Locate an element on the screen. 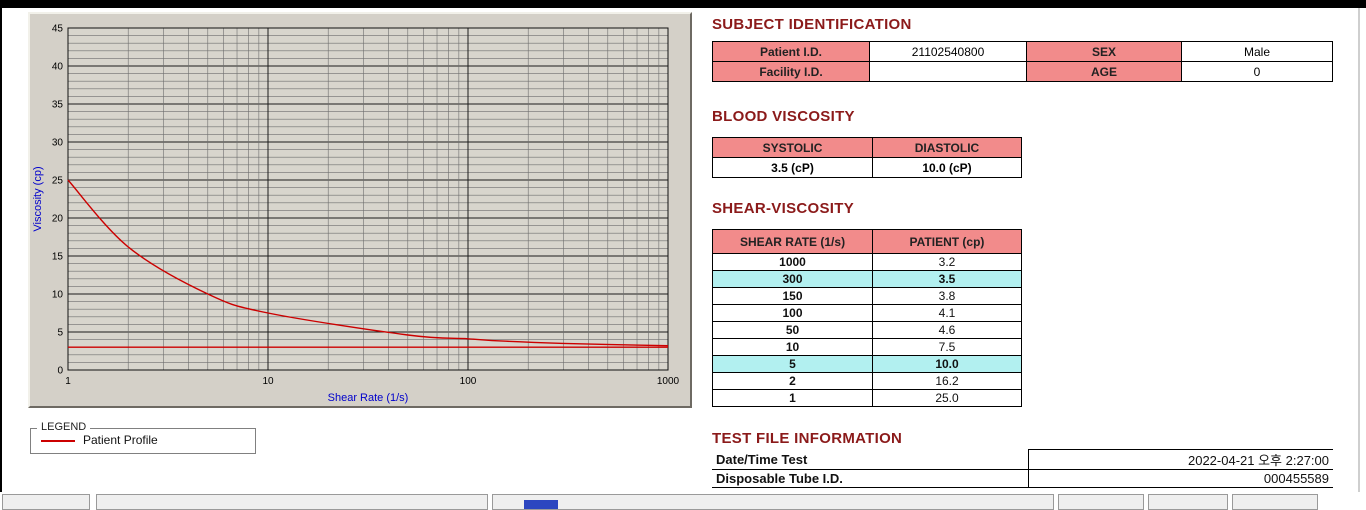  blood-viscosity-table: SYSTOLIC DIASTOLIC 3.5 (cP) 10.0 (cP) is located at coordinates (867, 157).